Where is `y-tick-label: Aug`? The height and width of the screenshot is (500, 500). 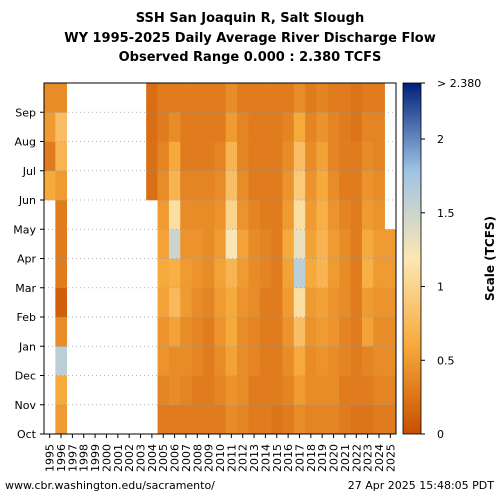 y-tick-label: Aug is located at coordinates (25, 142).